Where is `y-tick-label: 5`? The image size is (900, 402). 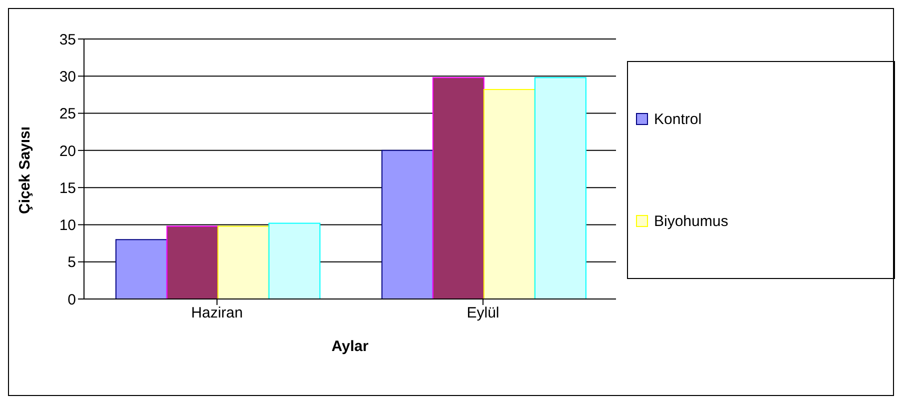 y-tick-label: 5 is located at coordinates (72, 263).